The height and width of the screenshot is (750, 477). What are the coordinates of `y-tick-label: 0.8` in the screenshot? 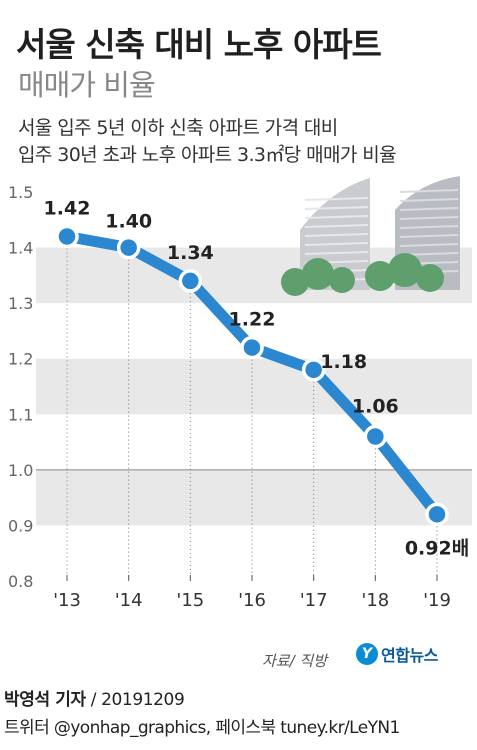 It's located at (20, 581).